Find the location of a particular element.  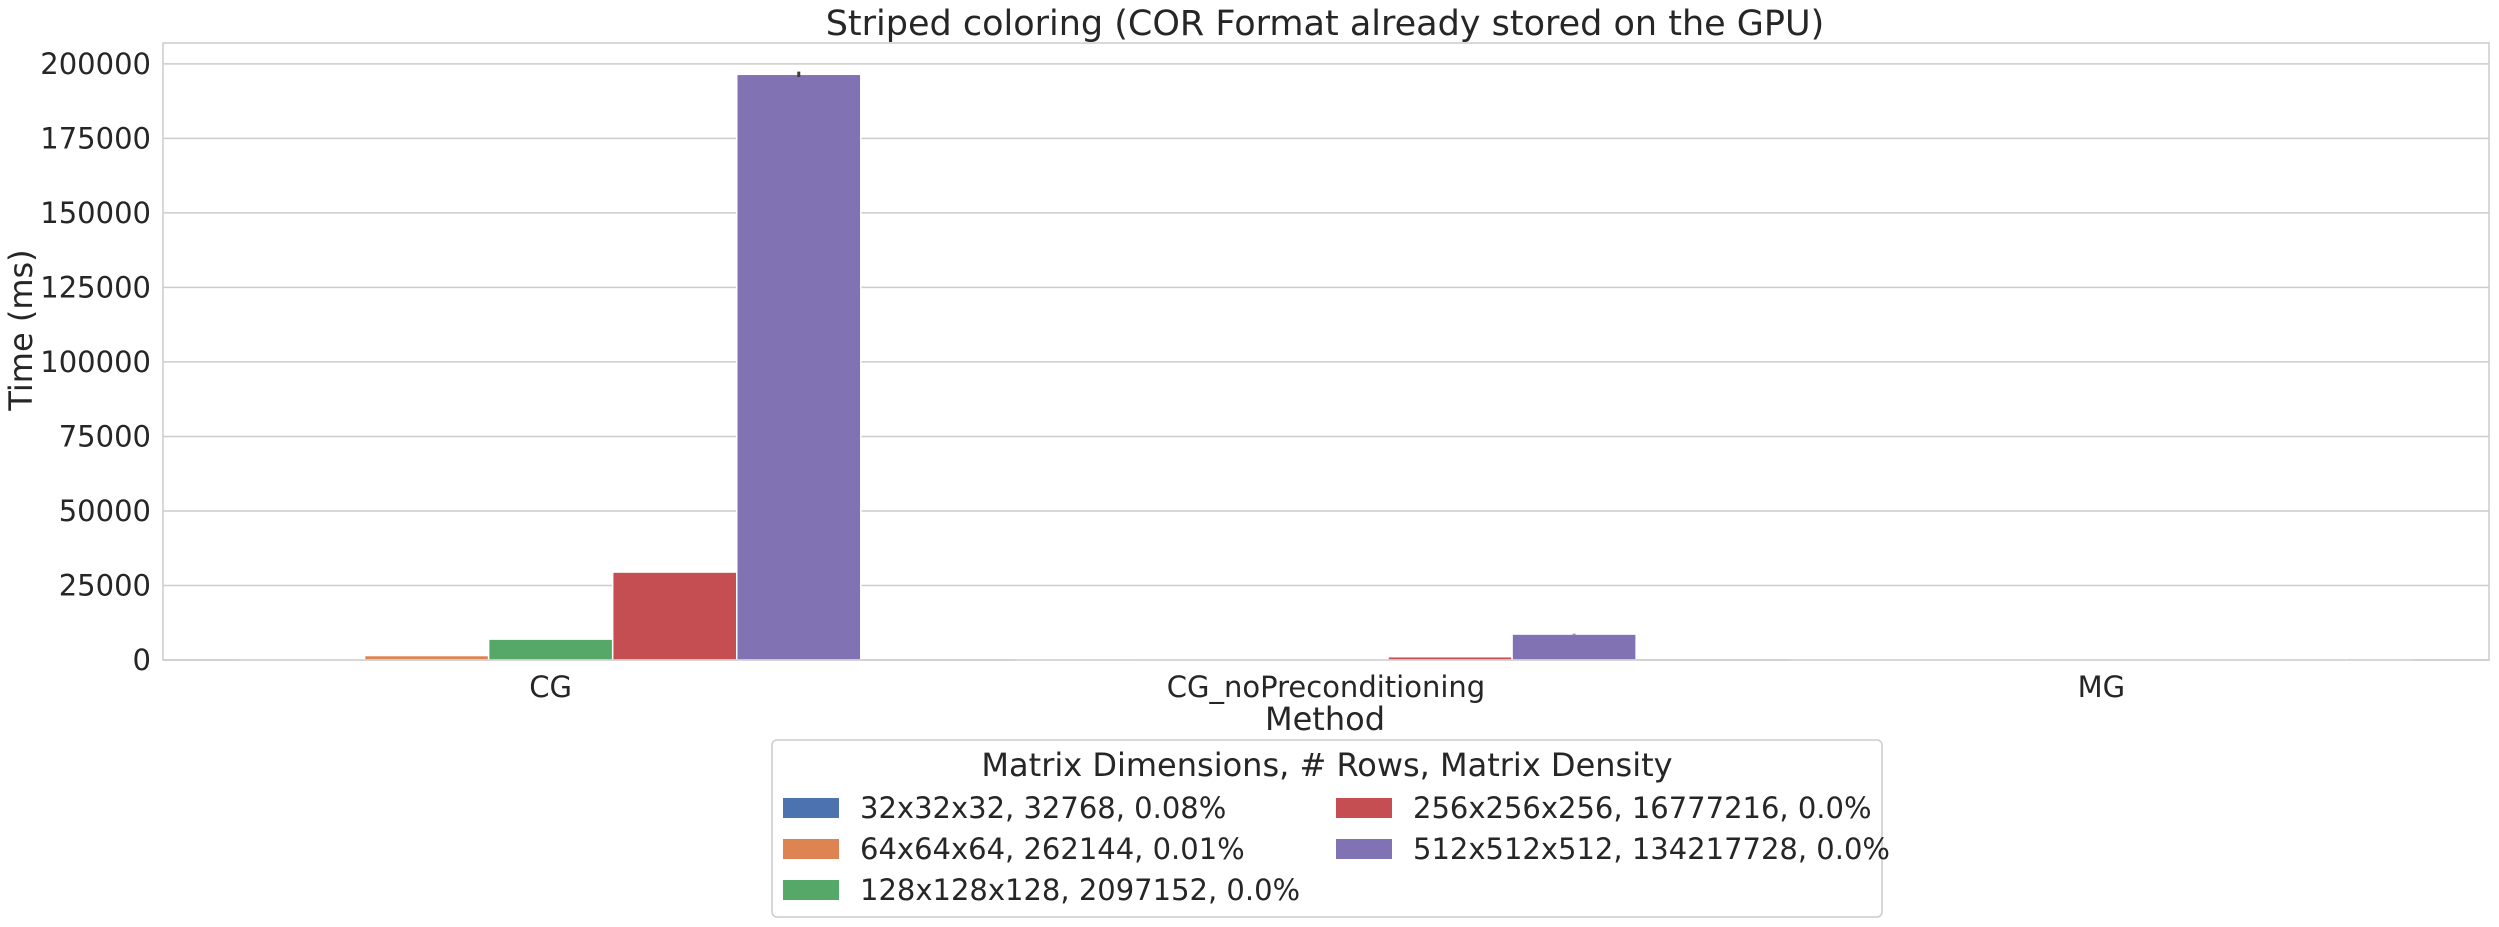

x-tick-labels: CG CG_noPreconditioning MG is located at coordinates (1327, 687).